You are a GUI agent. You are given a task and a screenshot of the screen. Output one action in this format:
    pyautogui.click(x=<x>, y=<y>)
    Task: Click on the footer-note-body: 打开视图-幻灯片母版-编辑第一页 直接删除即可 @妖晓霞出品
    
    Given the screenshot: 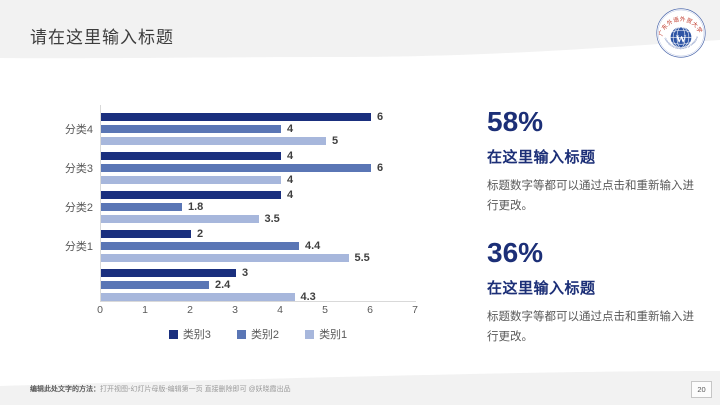 What is the action you would take?
    pyautogui.click(x=195, y=389)
    